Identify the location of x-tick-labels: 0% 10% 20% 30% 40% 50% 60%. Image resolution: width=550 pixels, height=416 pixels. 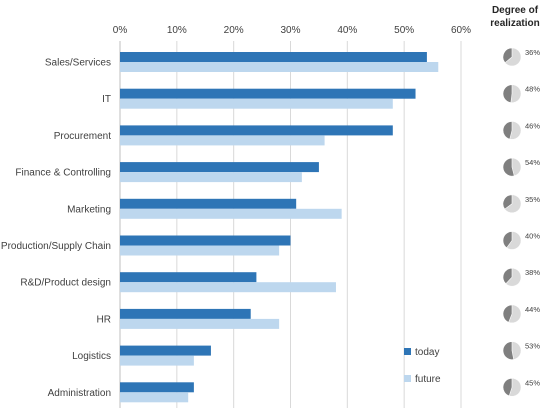
(292, 30).